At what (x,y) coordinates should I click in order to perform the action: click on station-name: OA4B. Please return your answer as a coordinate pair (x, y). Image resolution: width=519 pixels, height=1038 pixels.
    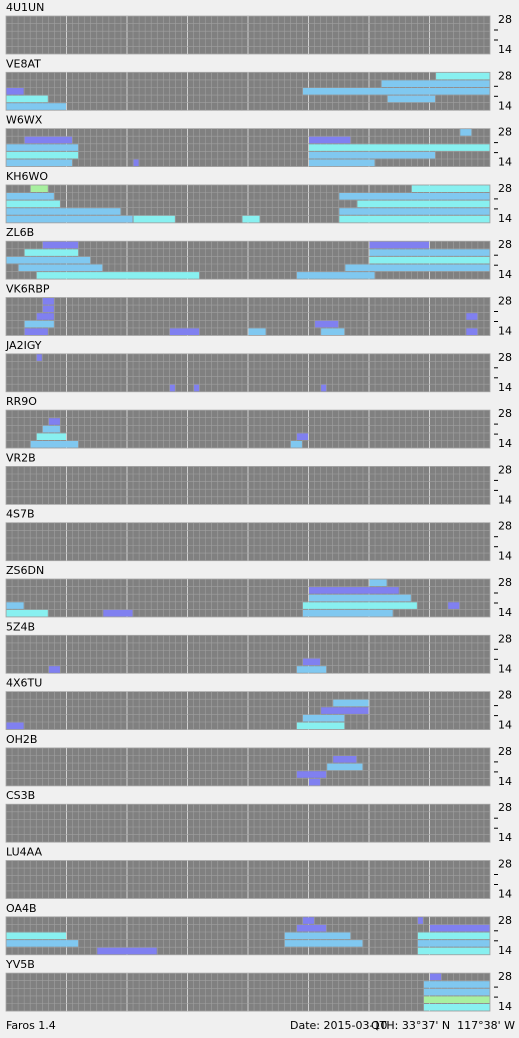
    Looking at the image, I should click on (21, 908).